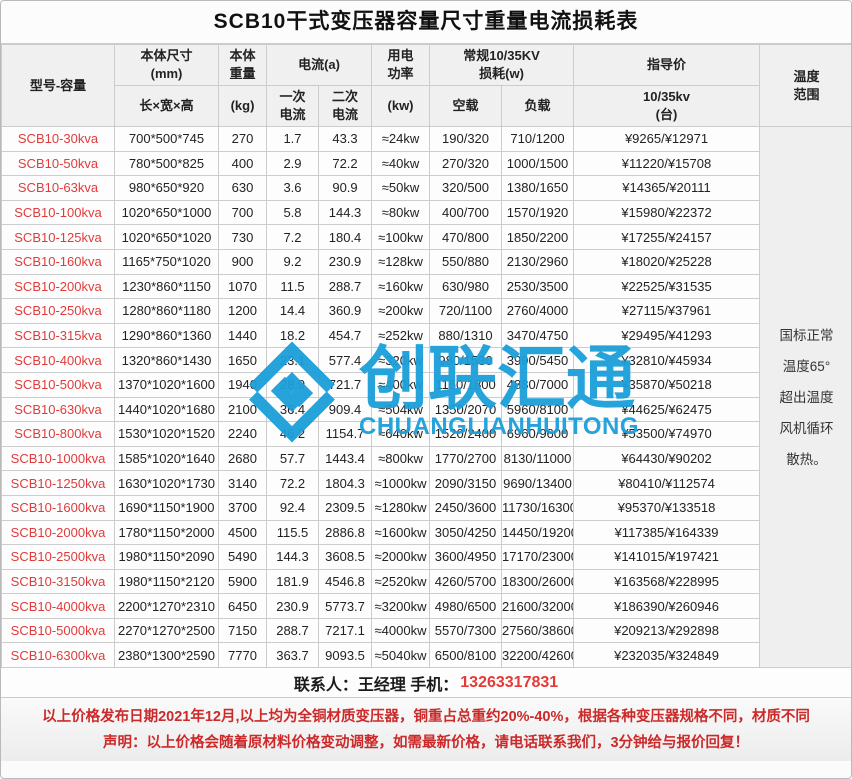 This screenshot has height=779, width=852. Describe the element at coordinates (58, 360) in the screenshot. I see `model-cell: SCB10-400kva` at that location.